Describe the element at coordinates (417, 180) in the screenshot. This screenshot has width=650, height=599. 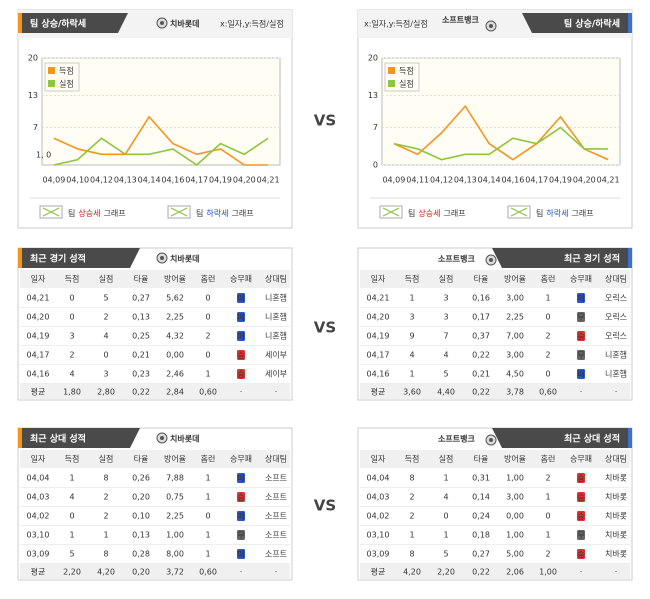
I see `x-tick-label: 04,11` at that location.